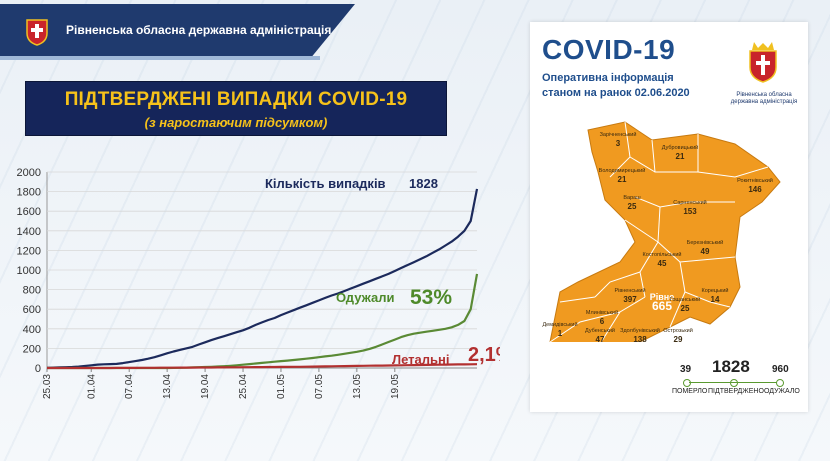  What do you see at coordinates (602, 312) in the screenshot?
I see `region-name: Млинівський` at bounding box center [602, 312].